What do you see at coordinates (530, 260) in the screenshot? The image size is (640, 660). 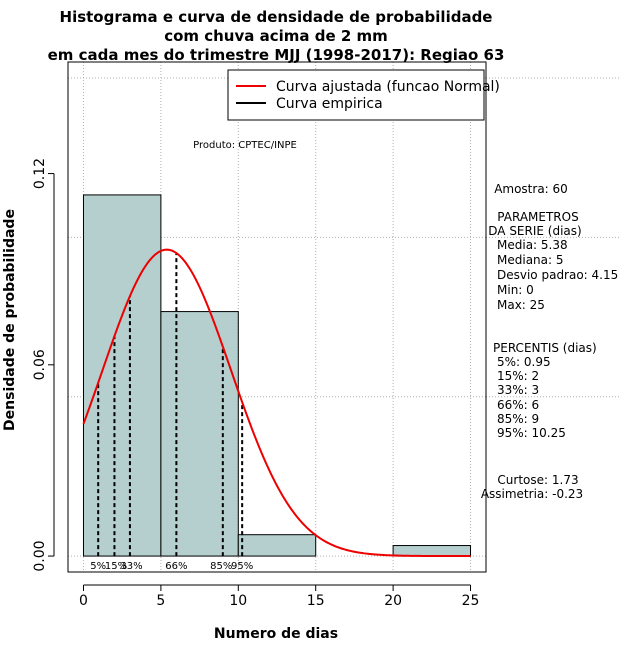 I see `stats-panel-line: Mediana: 5` at bounding box center [530, 260].